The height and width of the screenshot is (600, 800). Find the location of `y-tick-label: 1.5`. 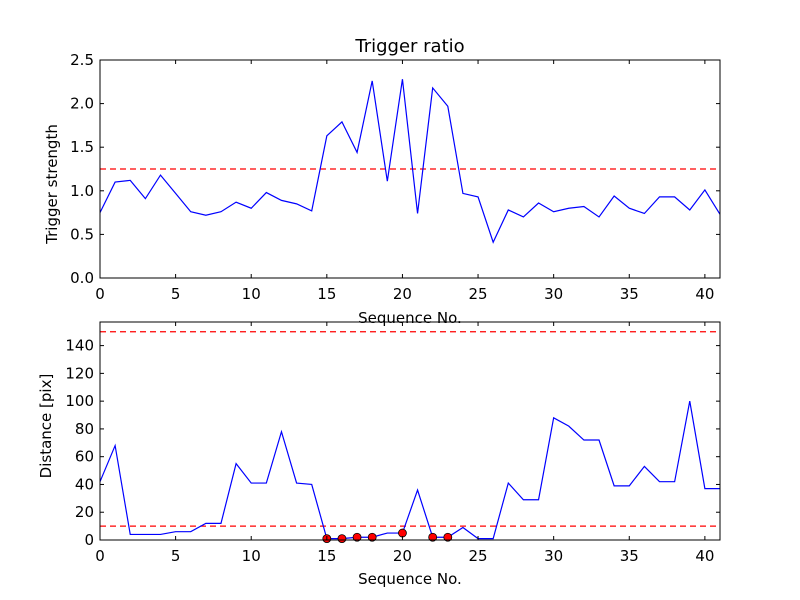

y-tick-label: 1.5 is located at coordinates (82, 147).